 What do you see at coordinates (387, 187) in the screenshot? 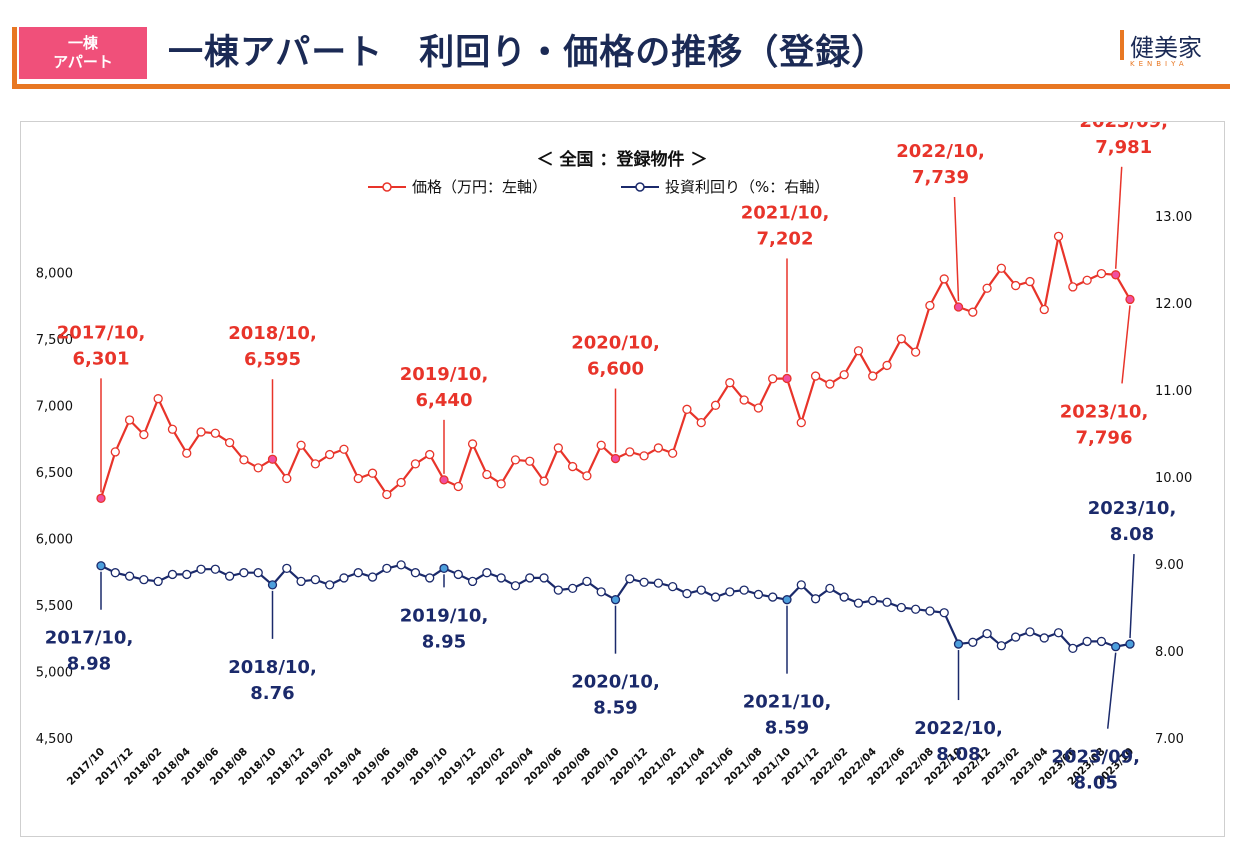
I see `legend-price-marker` at bounding box center [387, 187].